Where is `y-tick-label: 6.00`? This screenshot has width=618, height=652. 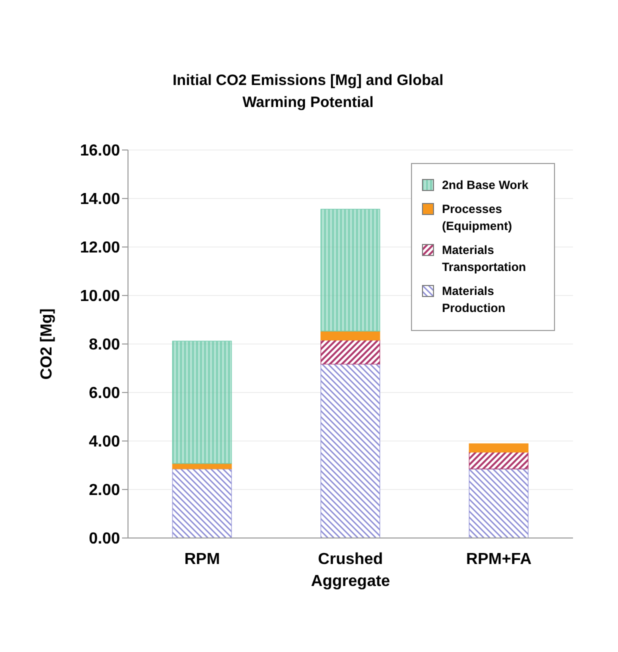 y-tick-label: 6.00 is located at coordinates (104, 393).